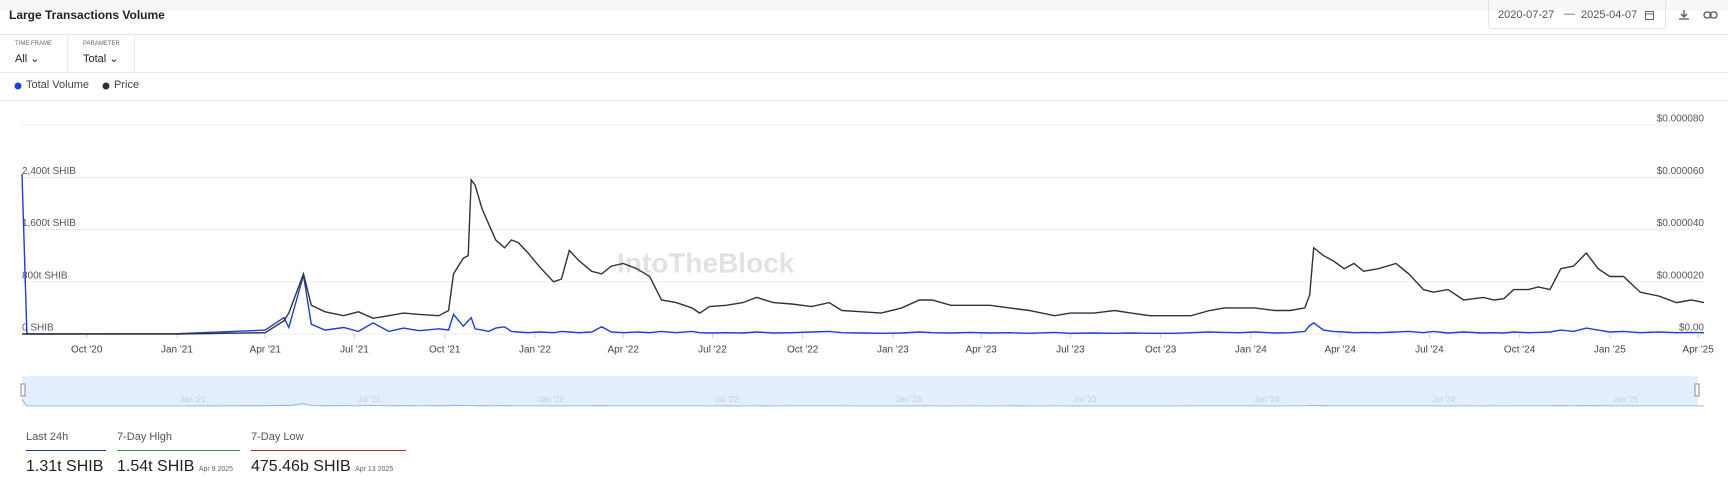  Describe the element at coordinates (145, 437) in the screenshot. I see `stat-label: 7-Day High` at that location.